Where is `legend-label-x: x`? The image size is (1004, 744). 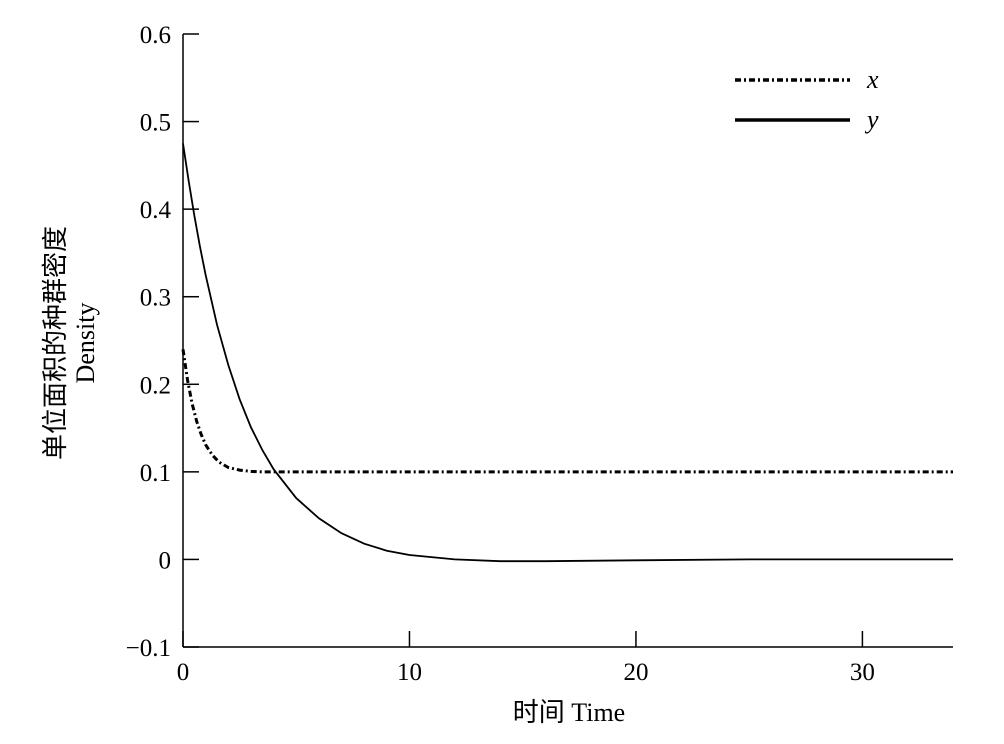
legend-label-x: x is located at coordinates (872, 79).